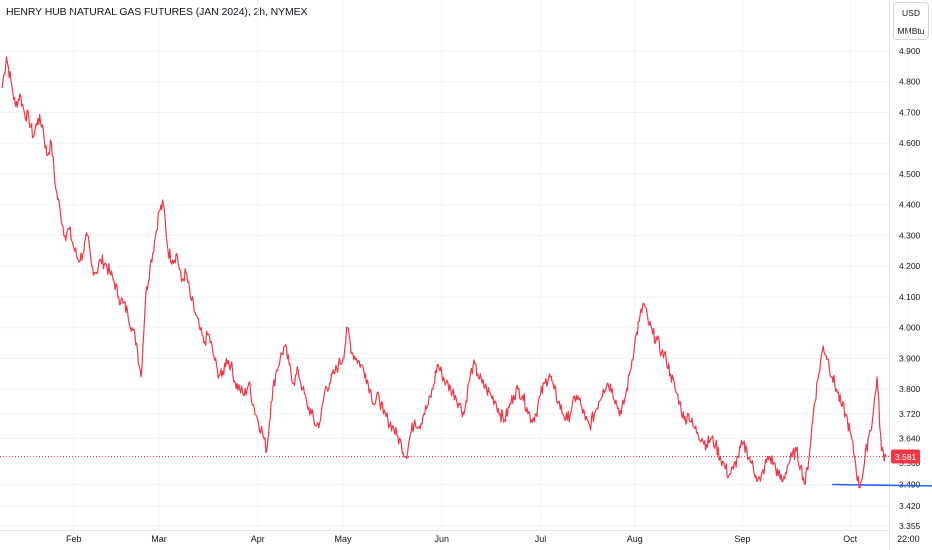  Describe the element at coordinates (910, 438) in the screenshot. I see `y-tick-label: 3.640` at that location.